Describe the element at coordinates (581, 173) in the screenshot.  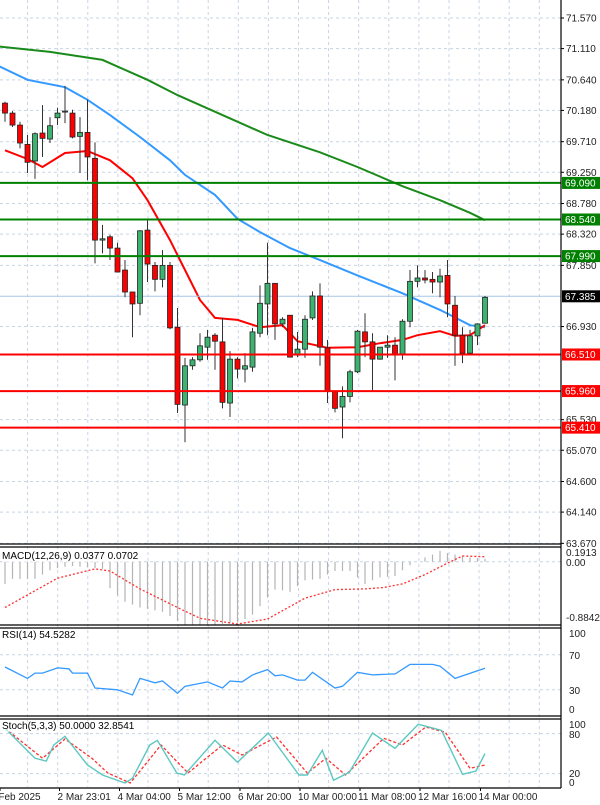
I see `price-tick-label: 69.250` at that location.